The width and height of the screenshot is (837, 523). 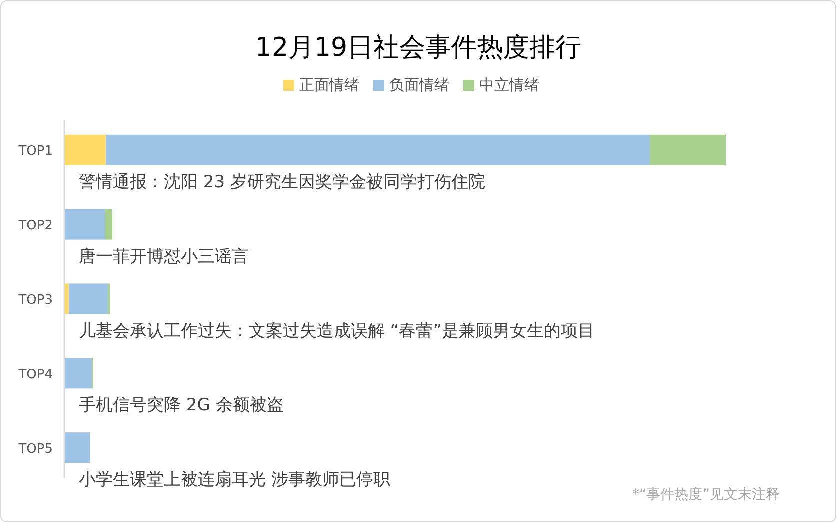 What do you see at coordinates (35, 152) in the screenshot?
I see `y-tick-label: TOP1` at bounding box center [35, 152].